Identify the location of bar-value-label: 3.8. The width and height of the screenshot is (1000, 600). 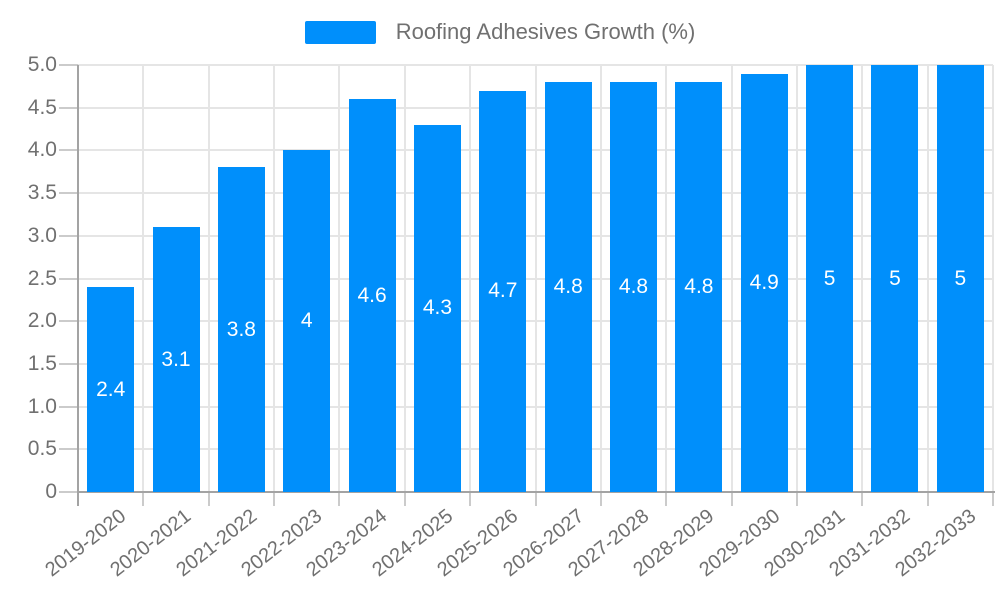
(241, 329).